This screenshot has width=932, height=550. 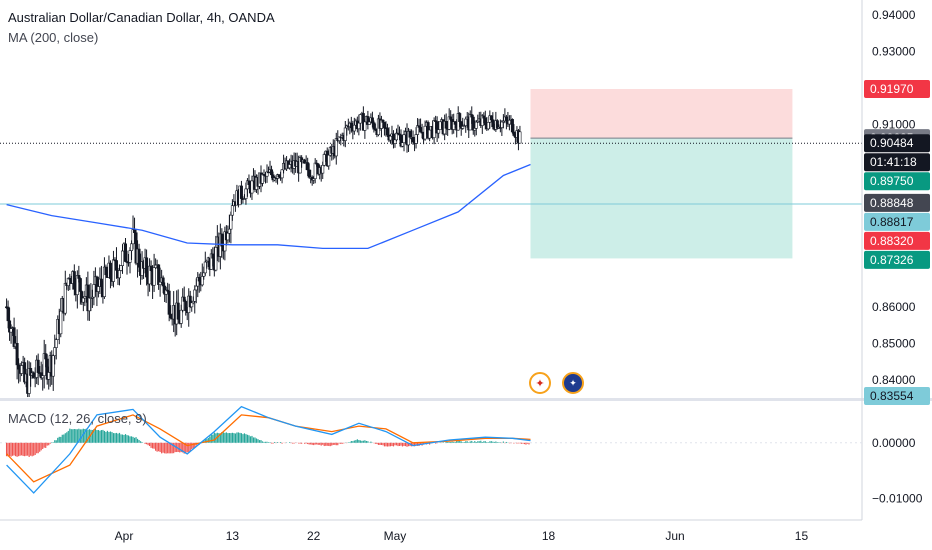 I want to click on time-tick-label: 13, so click(x=233, y=536).